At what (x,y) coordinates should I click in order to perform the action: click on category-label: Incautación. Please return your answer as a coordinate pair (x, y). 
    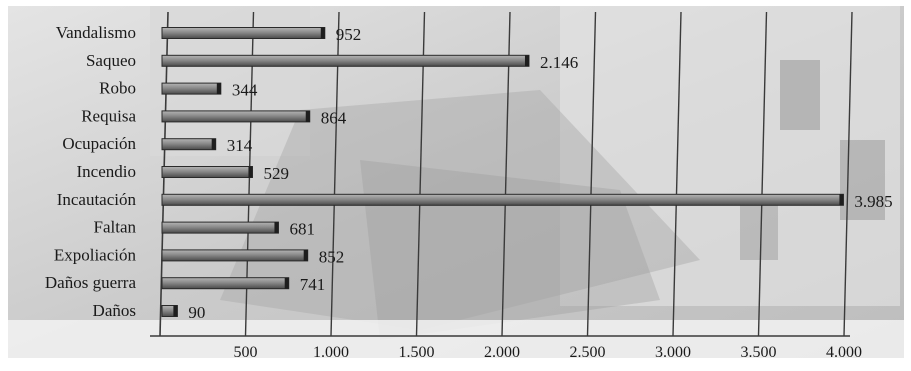
    Looking at the image, I should click on (97, 199).